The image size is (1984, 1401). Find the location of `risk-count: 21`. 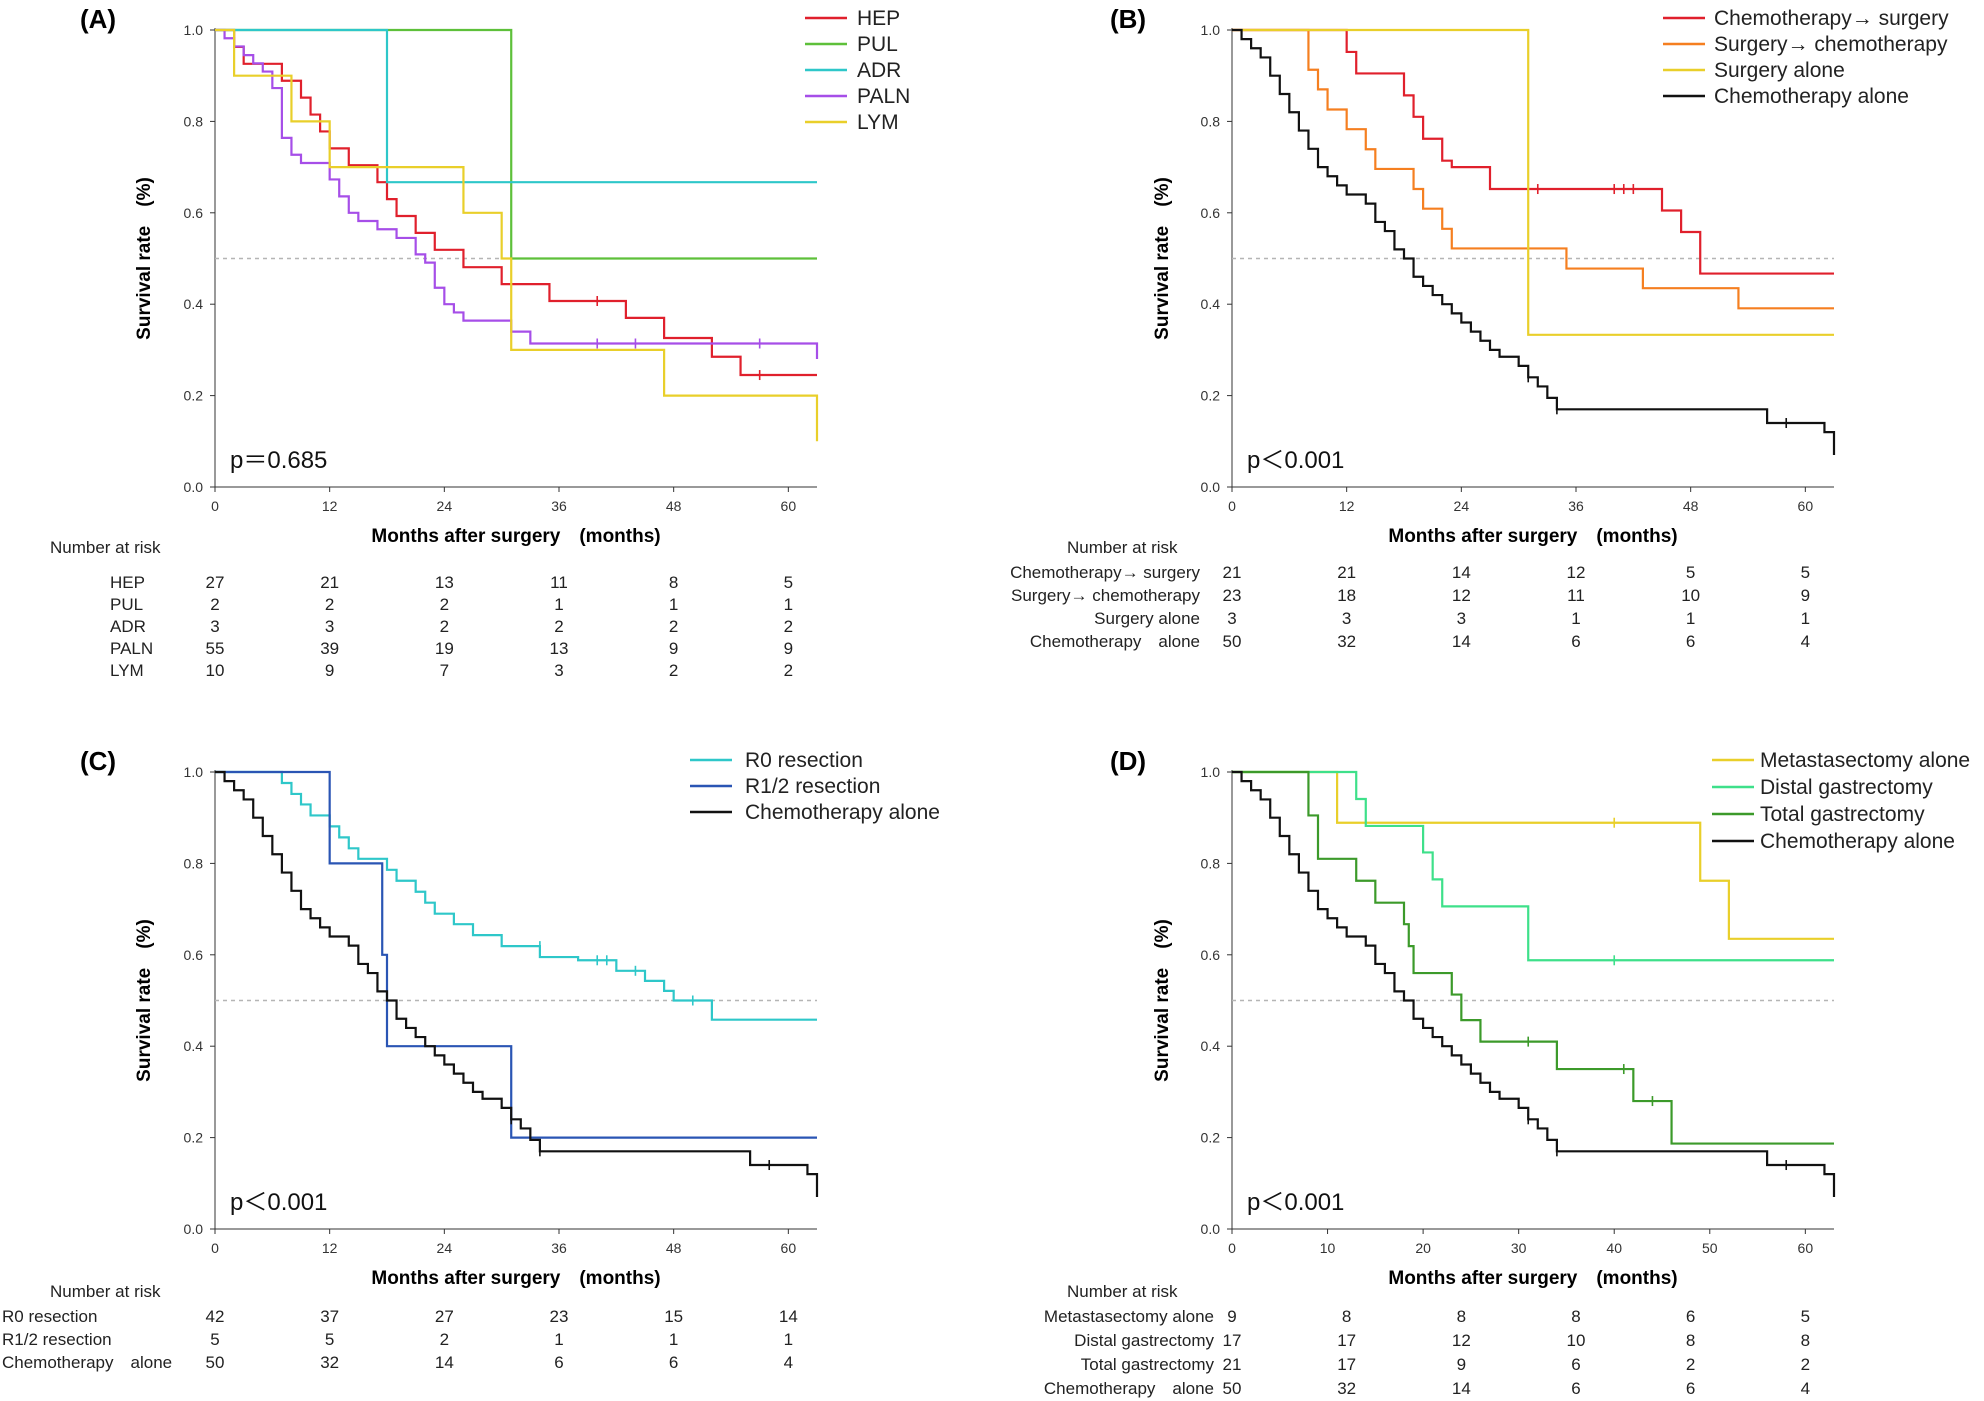

risk-count: 21 is located at coordinates (329, 582).